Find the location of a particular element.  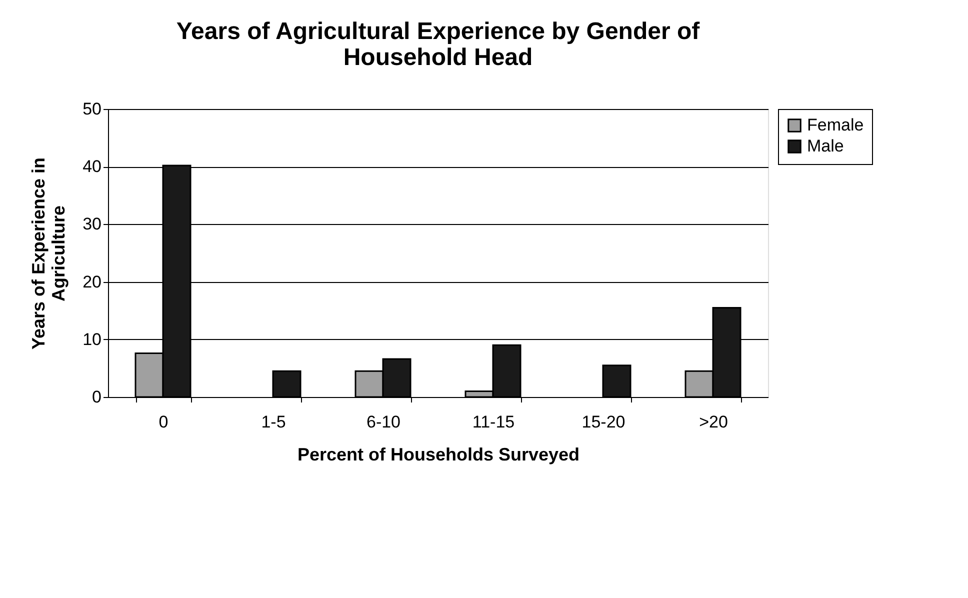

legend-label: Male is located at coordinates (825, 146).